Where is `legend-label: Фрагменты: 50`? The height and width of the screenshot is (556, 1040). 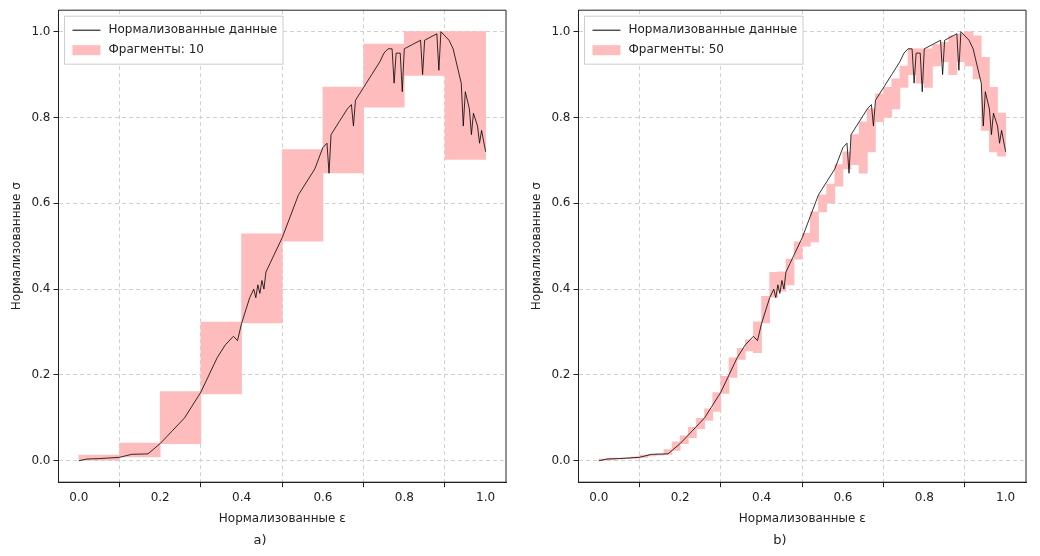
legend-label: Фрагменты: 50 is located at coordinates (676, 49).